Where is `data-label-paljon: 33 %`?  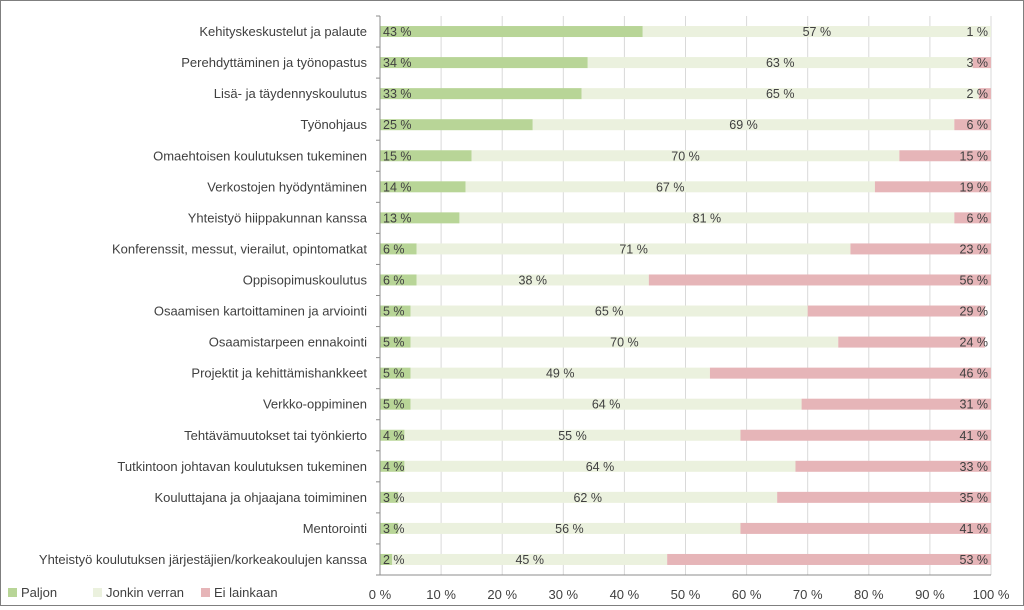
data-label-paljon: 33 % is located at coordinates (397, 94).